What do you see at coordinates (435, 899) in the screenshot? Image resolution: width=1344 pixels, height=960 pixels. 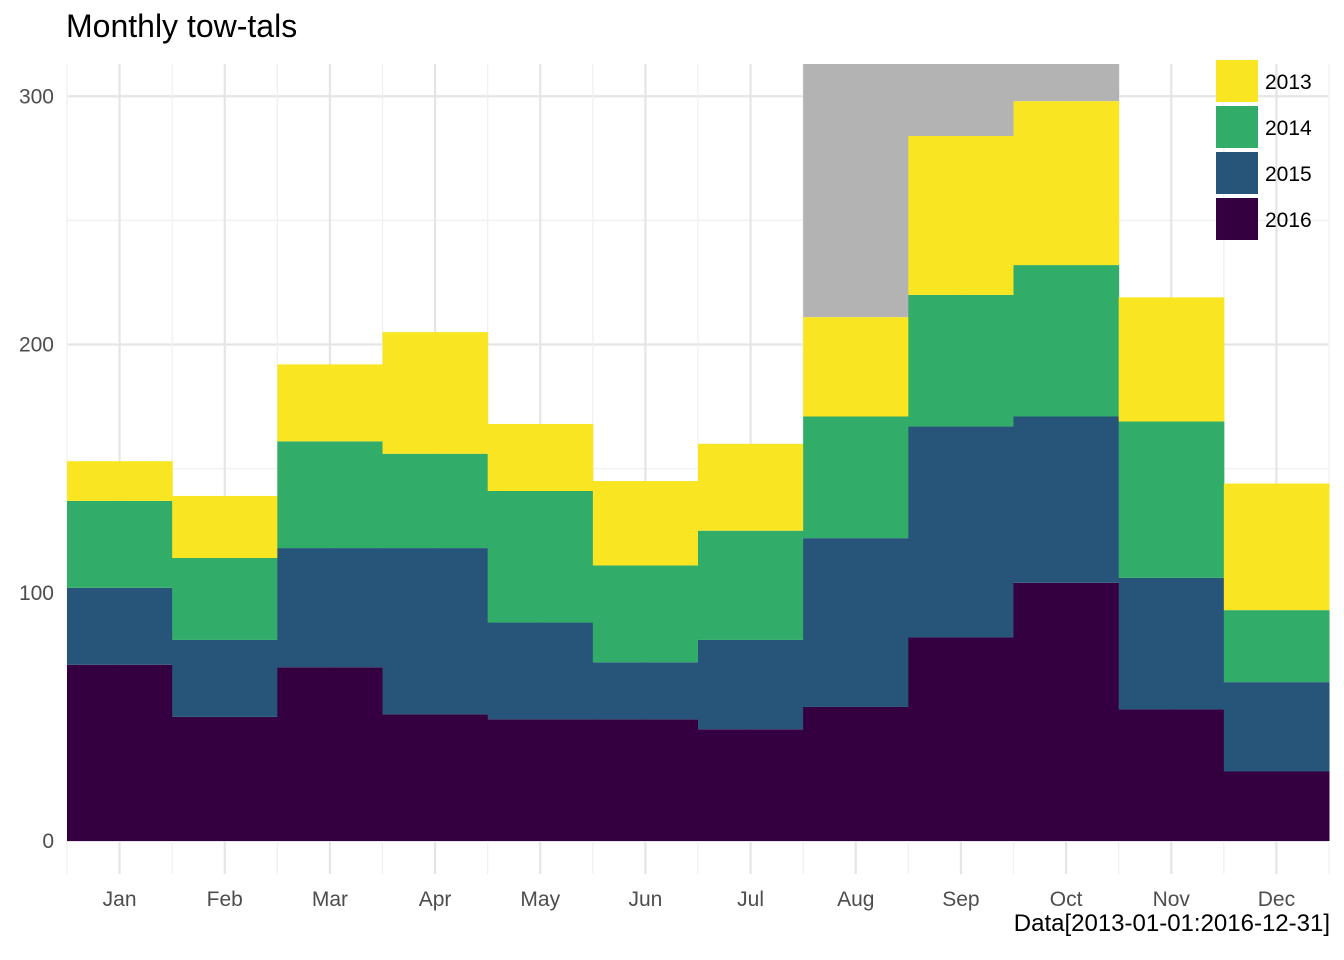 I see `x-tick-label: Apr` at bounding box center [435, 899].